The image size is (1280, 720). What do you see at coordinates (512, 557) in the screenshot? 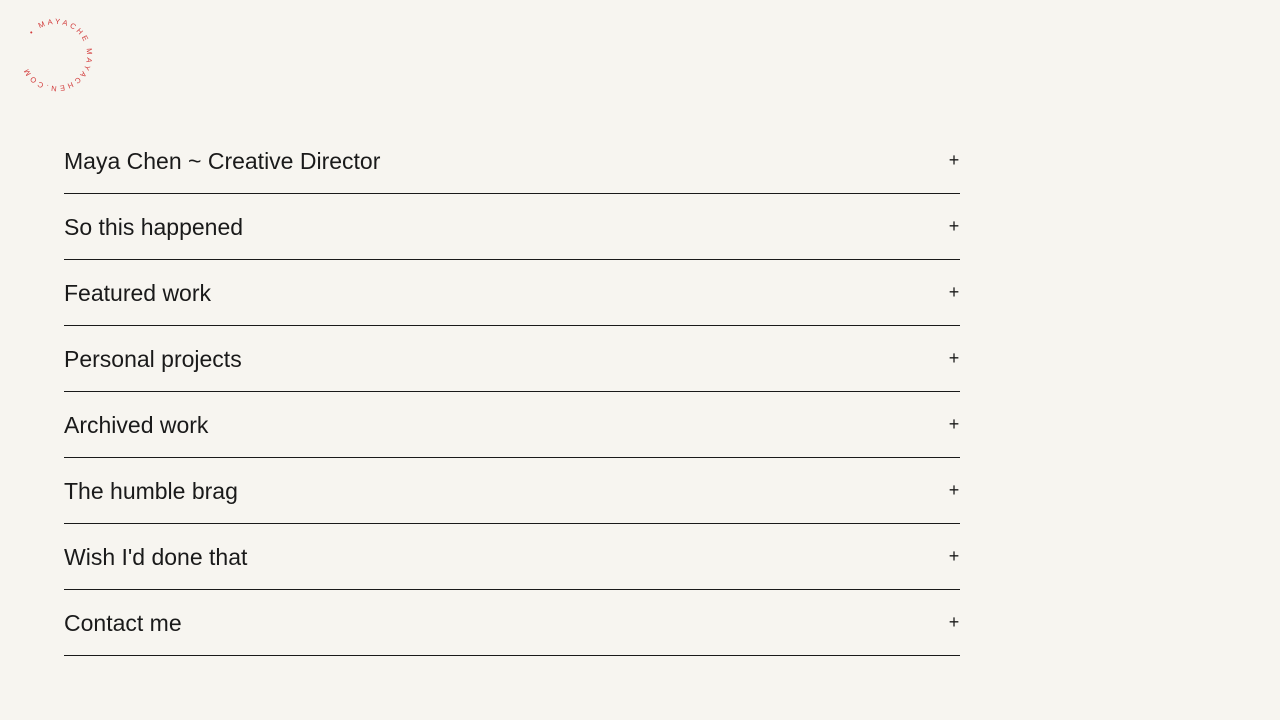
I see `accordion-item-wish-id-done-that: Wish I'd done that +` at bounding box center [512, 557].